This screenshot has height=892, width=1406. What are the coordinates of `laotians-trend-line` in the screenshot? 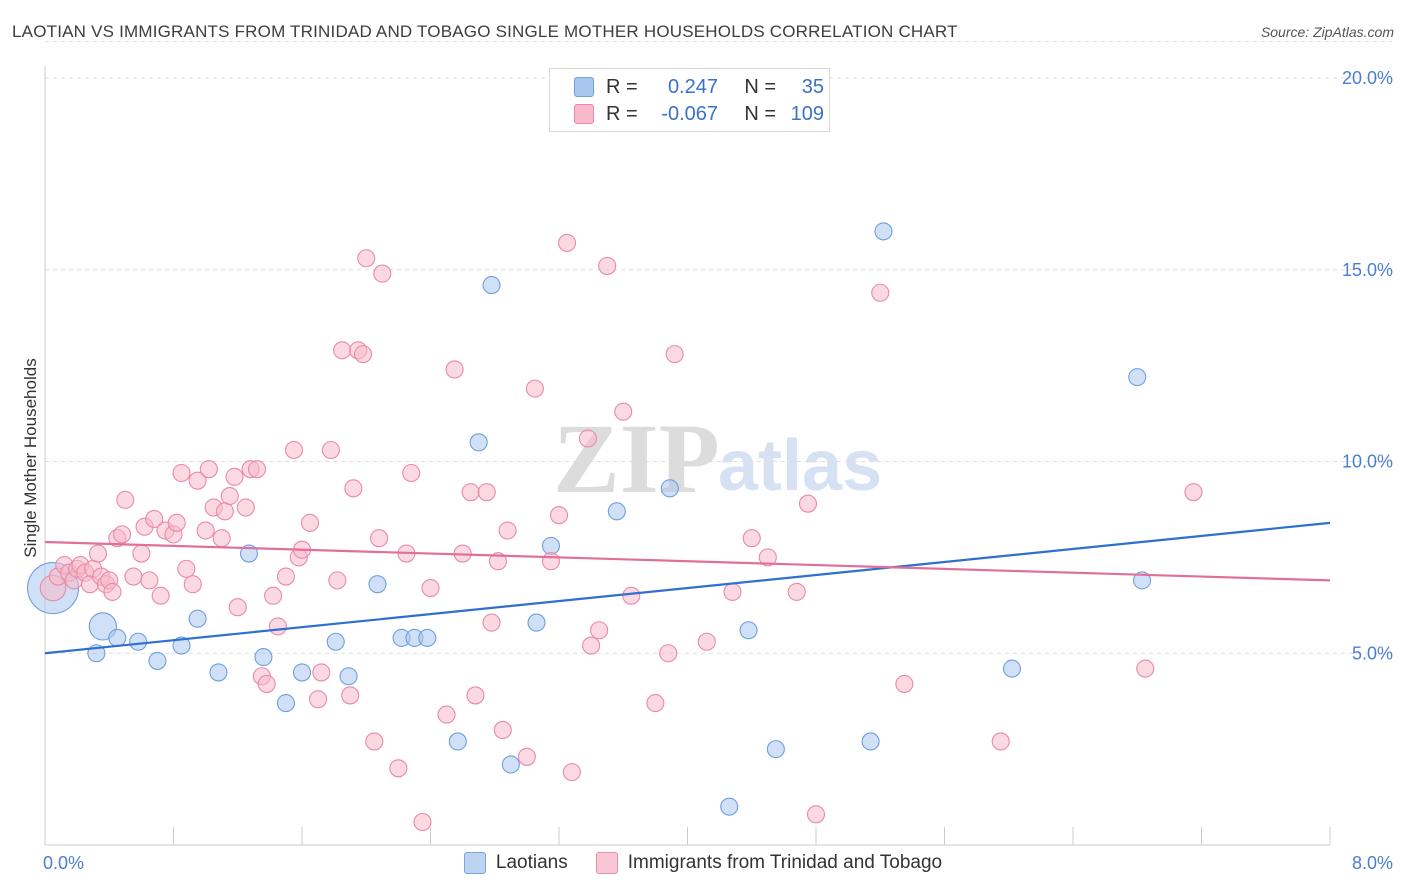 It's located at (687, 588).